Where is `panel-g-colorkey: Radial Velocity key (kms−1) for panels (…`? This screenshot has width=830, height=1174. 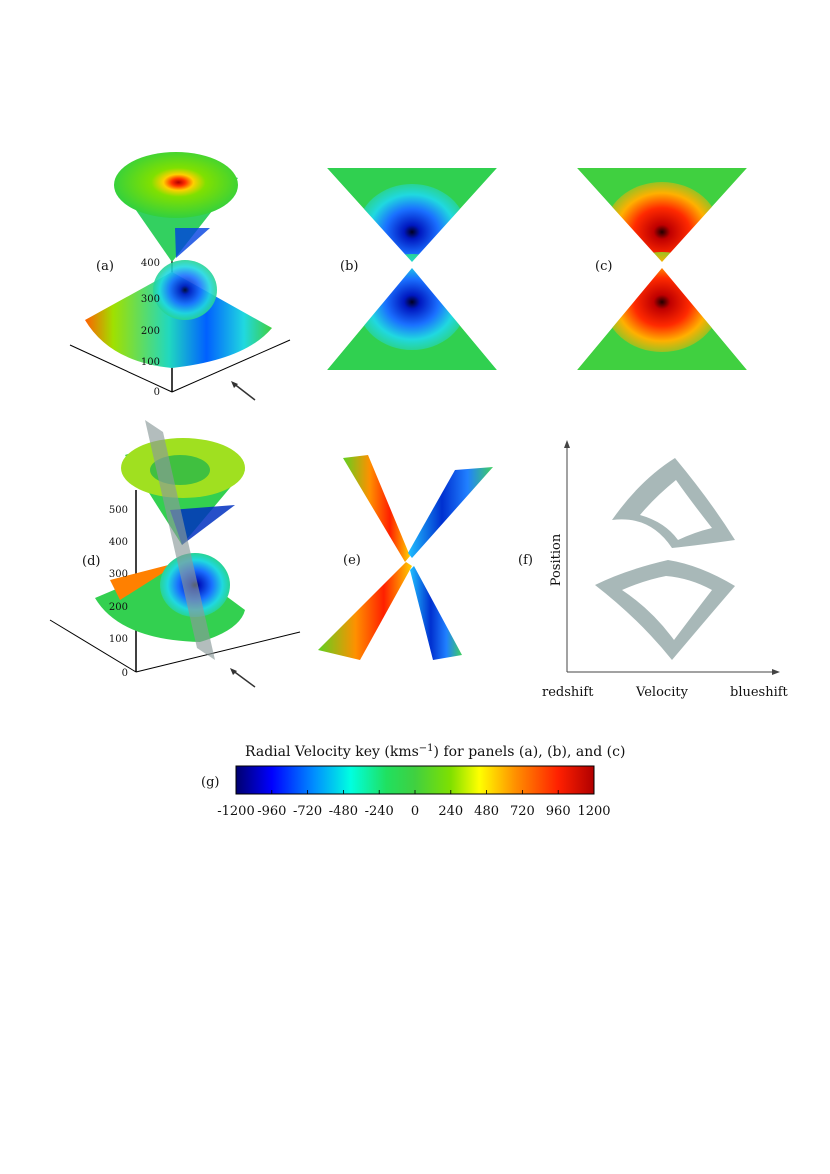 panel-g-colorkey: Radial Velocity key (kms−1) for panels (… is located at coordinates (413, 781).